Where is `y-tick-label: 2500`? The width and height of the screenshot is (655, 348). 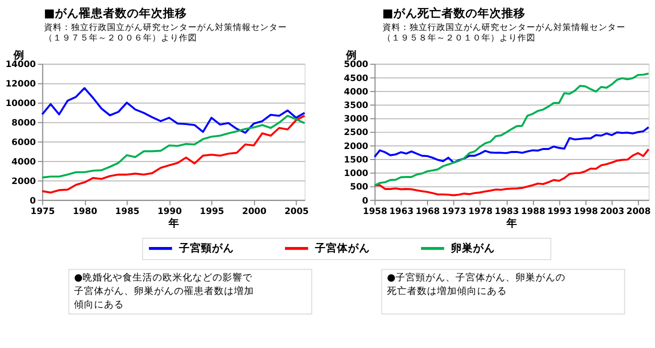 y-tick-label: 2500 is located at coordinates (356, 133).